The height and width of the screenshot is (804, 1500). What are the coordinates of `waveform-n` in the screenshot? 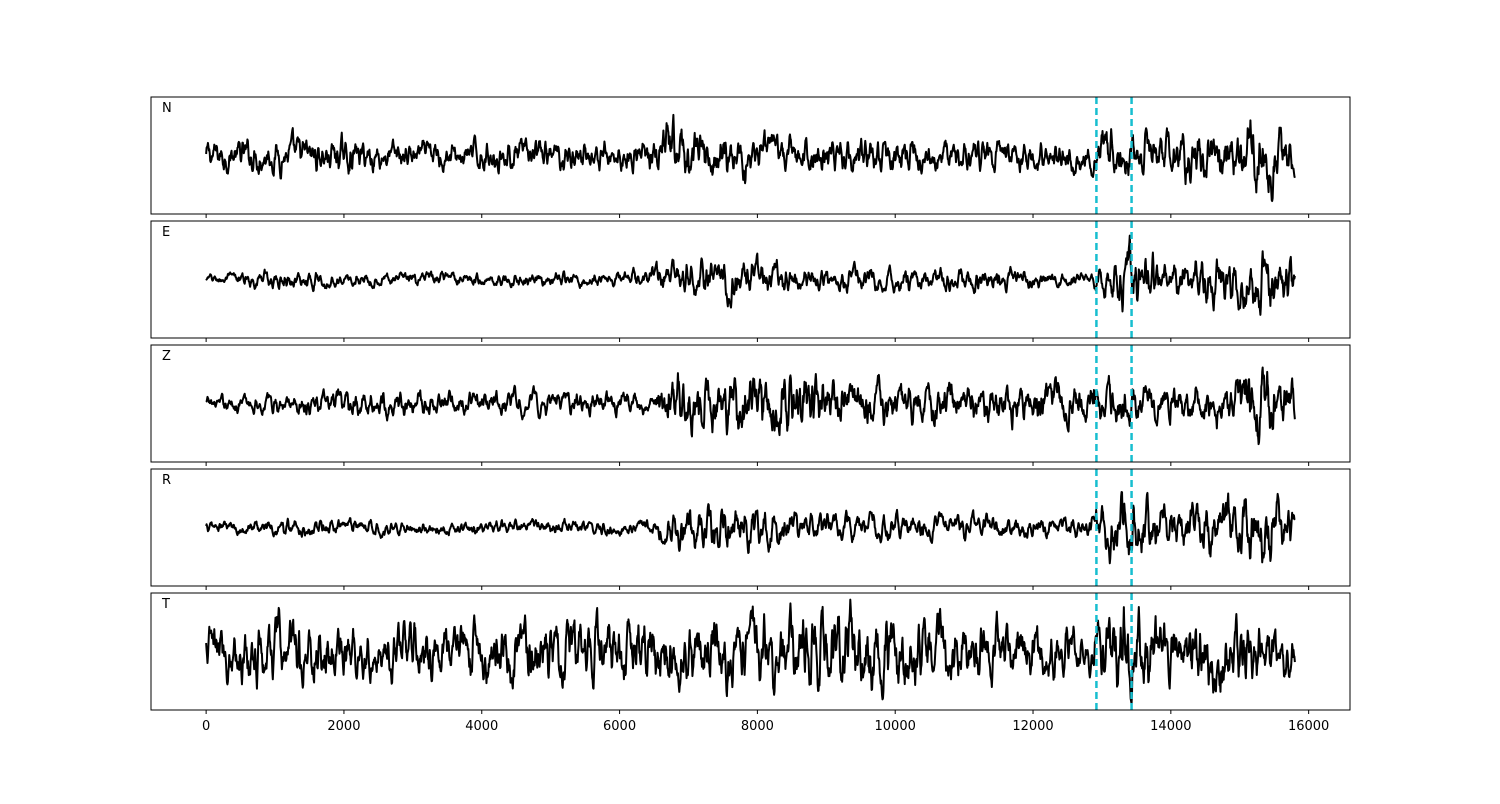 It's located at (750, 158).